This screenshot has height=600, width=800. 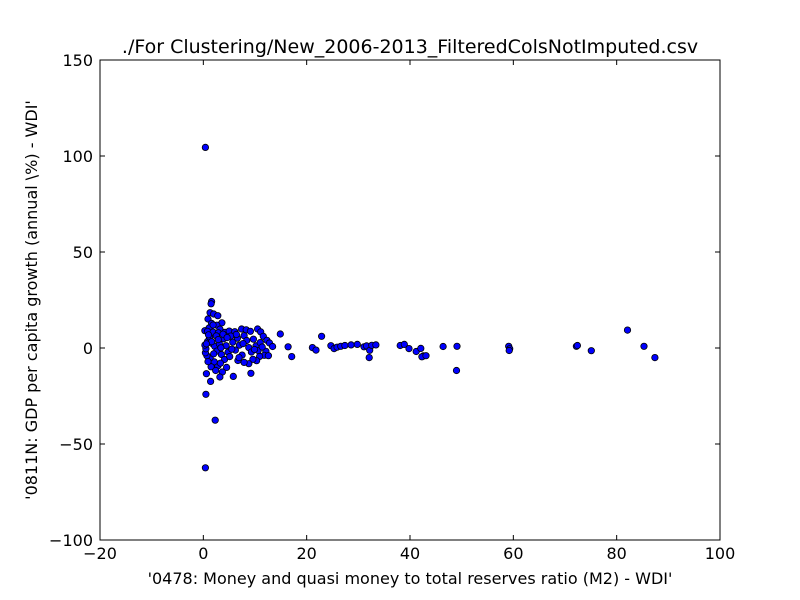 I want to click on x-tick-label: 100, so click(x=720, y=553).